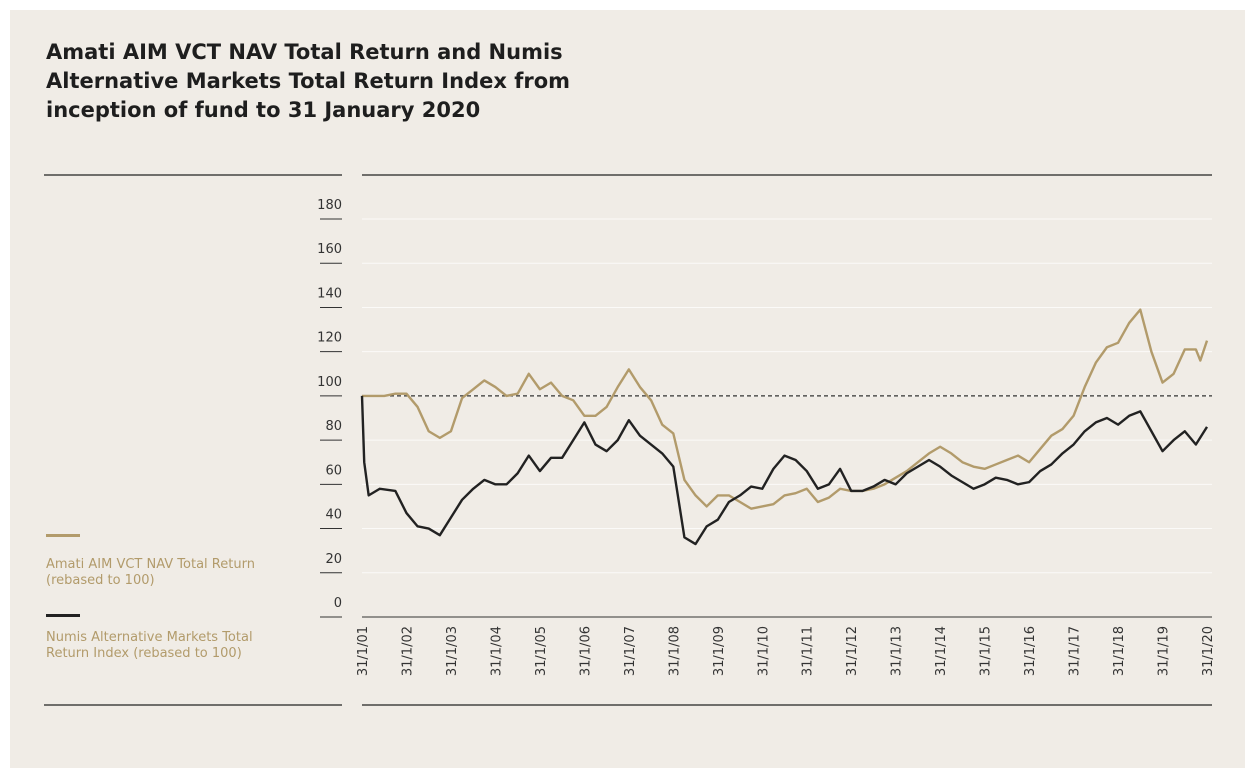  Describe the element at coordinates (333, 470) in the screenshot. I see `y-tick-label: 60` at that location.